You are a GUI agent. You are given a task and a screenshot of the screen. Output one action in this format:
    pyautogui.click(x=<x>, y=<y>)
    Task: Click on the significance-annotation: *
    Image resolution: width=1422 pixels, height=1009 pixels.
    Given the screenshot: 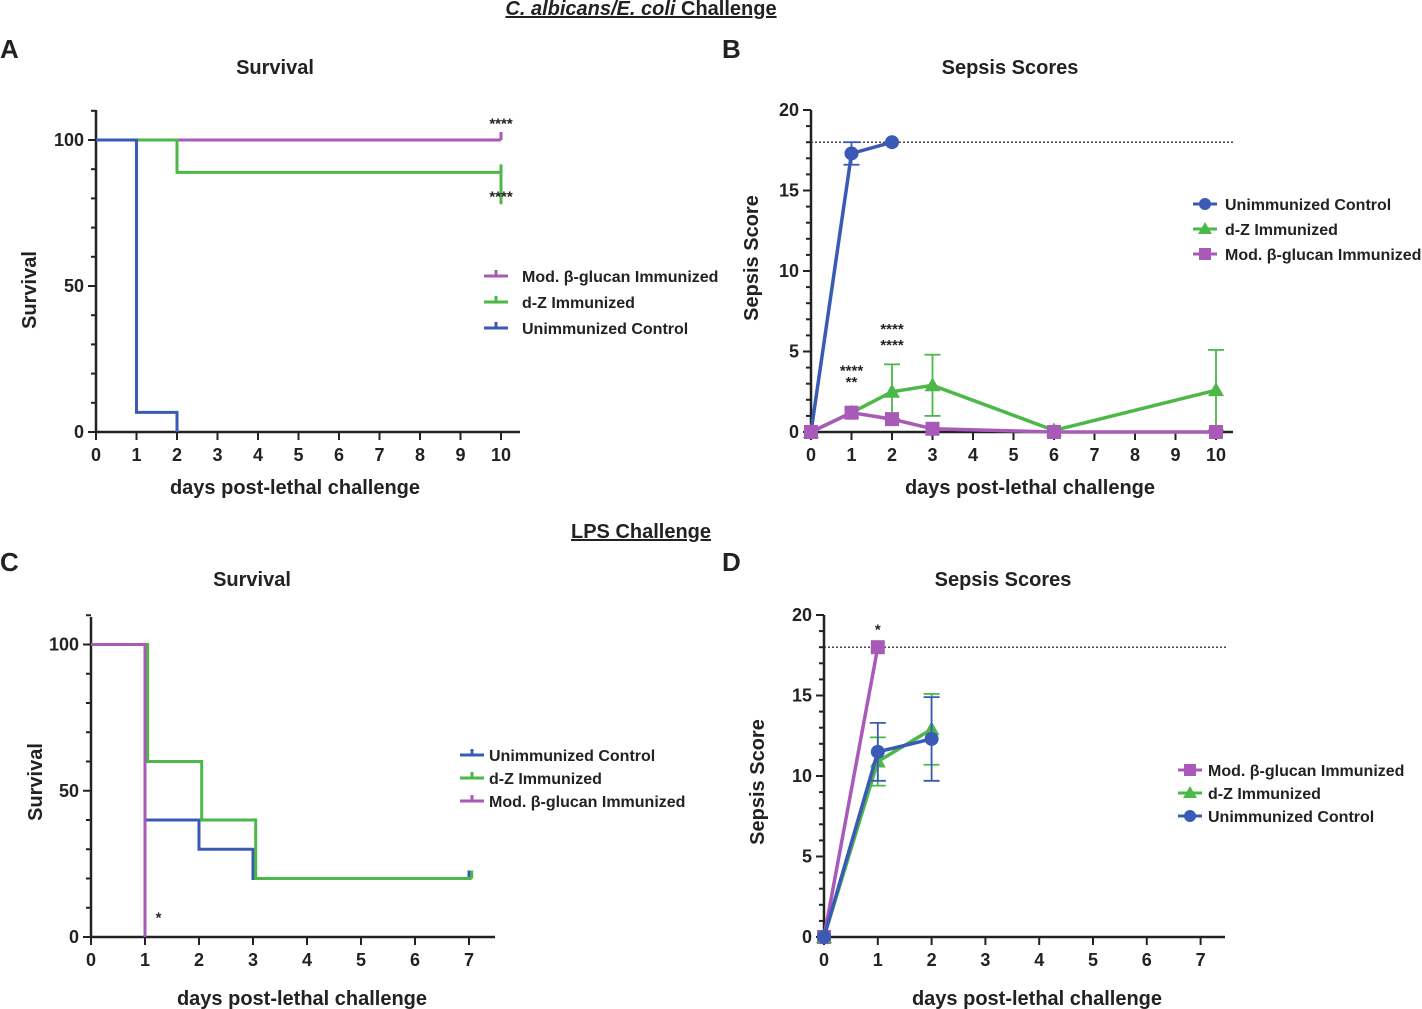 What is the action you would take?
    pyautogui.click(x=159, y=917)
    